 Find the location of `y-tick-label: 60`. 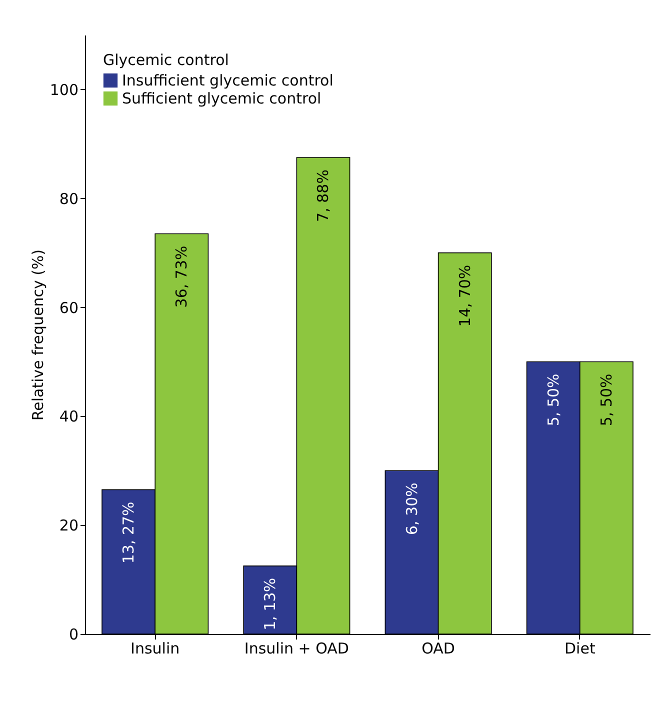

y-tick-label: 60 is located at coordinates (68, 307).